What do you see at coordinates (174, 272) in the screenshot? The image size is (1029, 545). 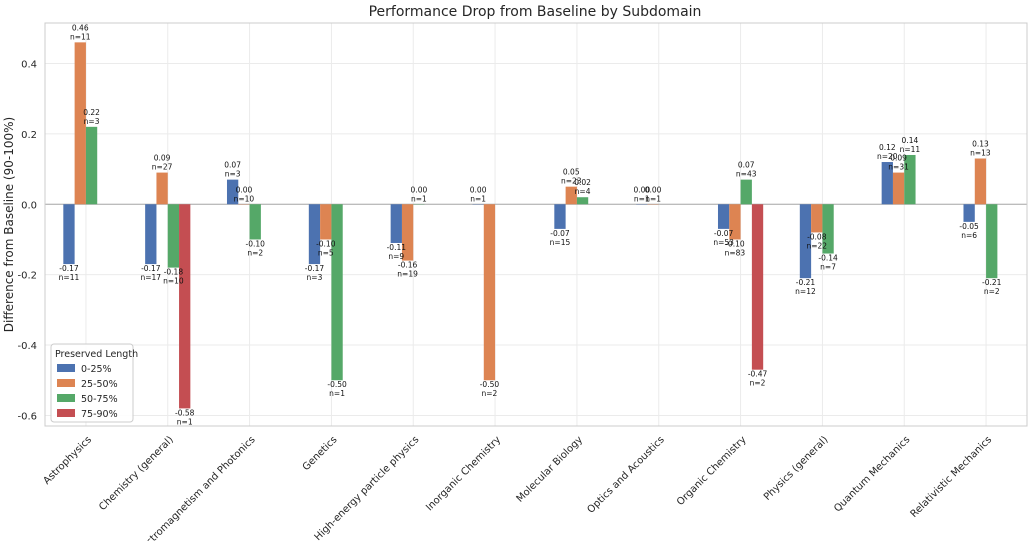 I see `data-label: -0.18` at bounding box center [174, 272].